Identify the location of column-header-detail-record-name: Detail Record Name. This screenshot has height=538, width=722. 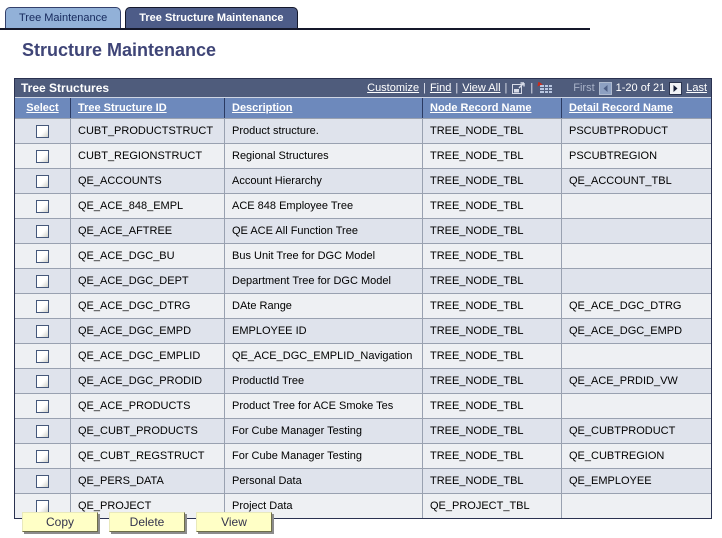
(636, 108).